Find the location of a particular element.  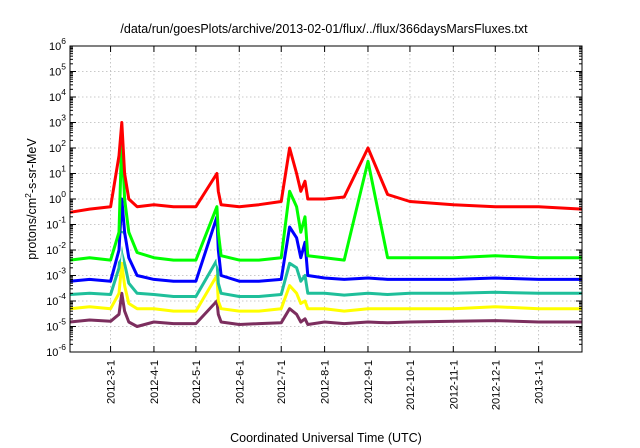

y-tick-label: 10⁰ is located at coordinates (57, 197).